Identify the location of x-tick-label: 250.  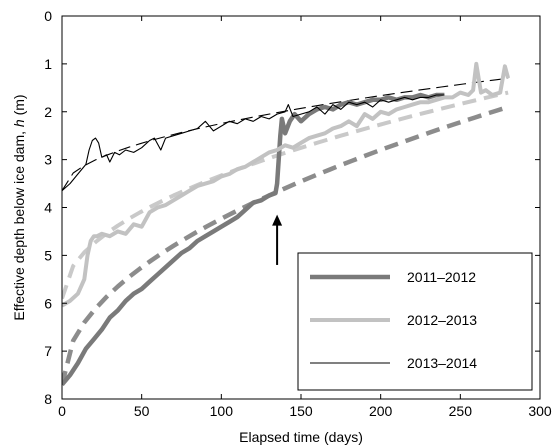
(461, 411).